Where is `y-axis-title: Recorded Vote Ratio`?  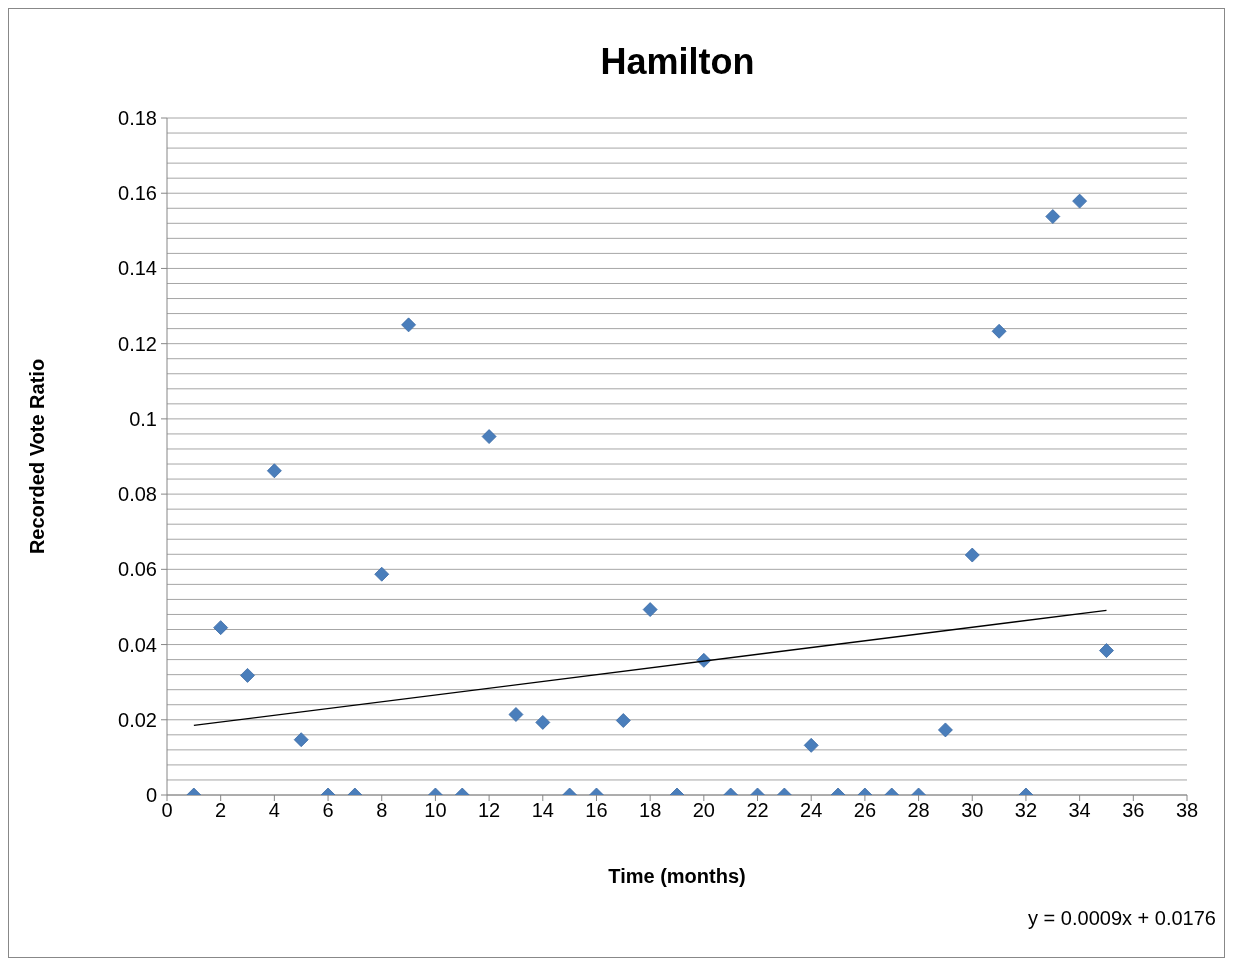
y-axis-title: Recorded Vote Ratio is located at coordinates (37, 456).